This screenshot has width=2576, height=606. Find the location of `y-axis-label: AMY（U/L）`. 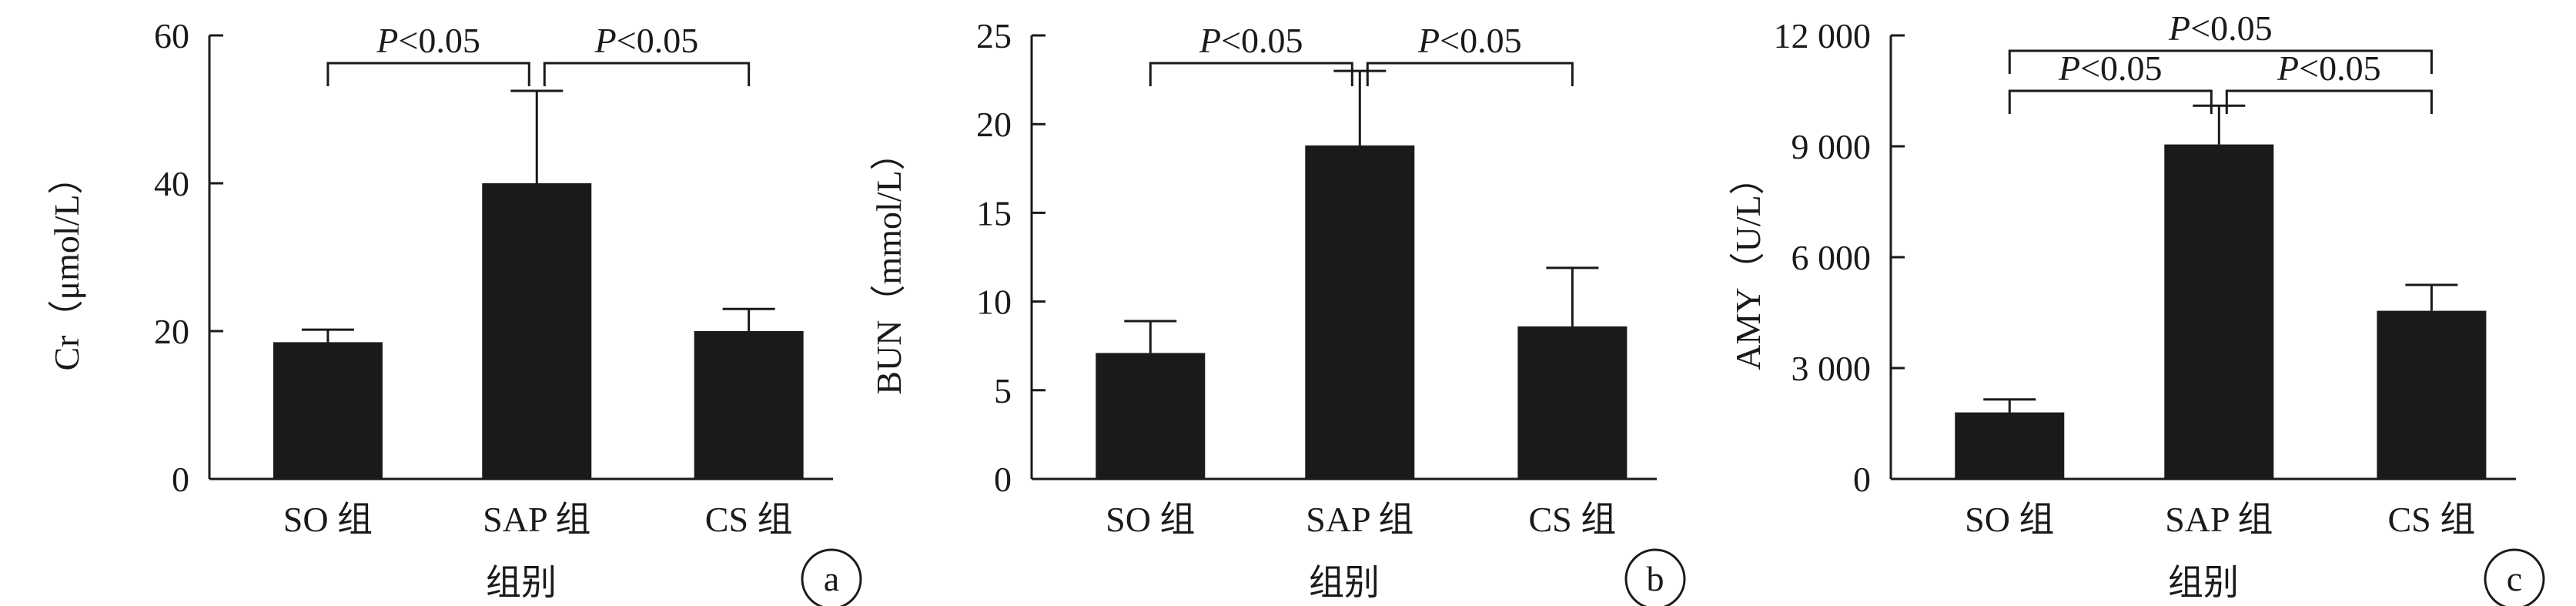

y-axis-label: AMY（U/L） is located at coordinates (1748, 264).